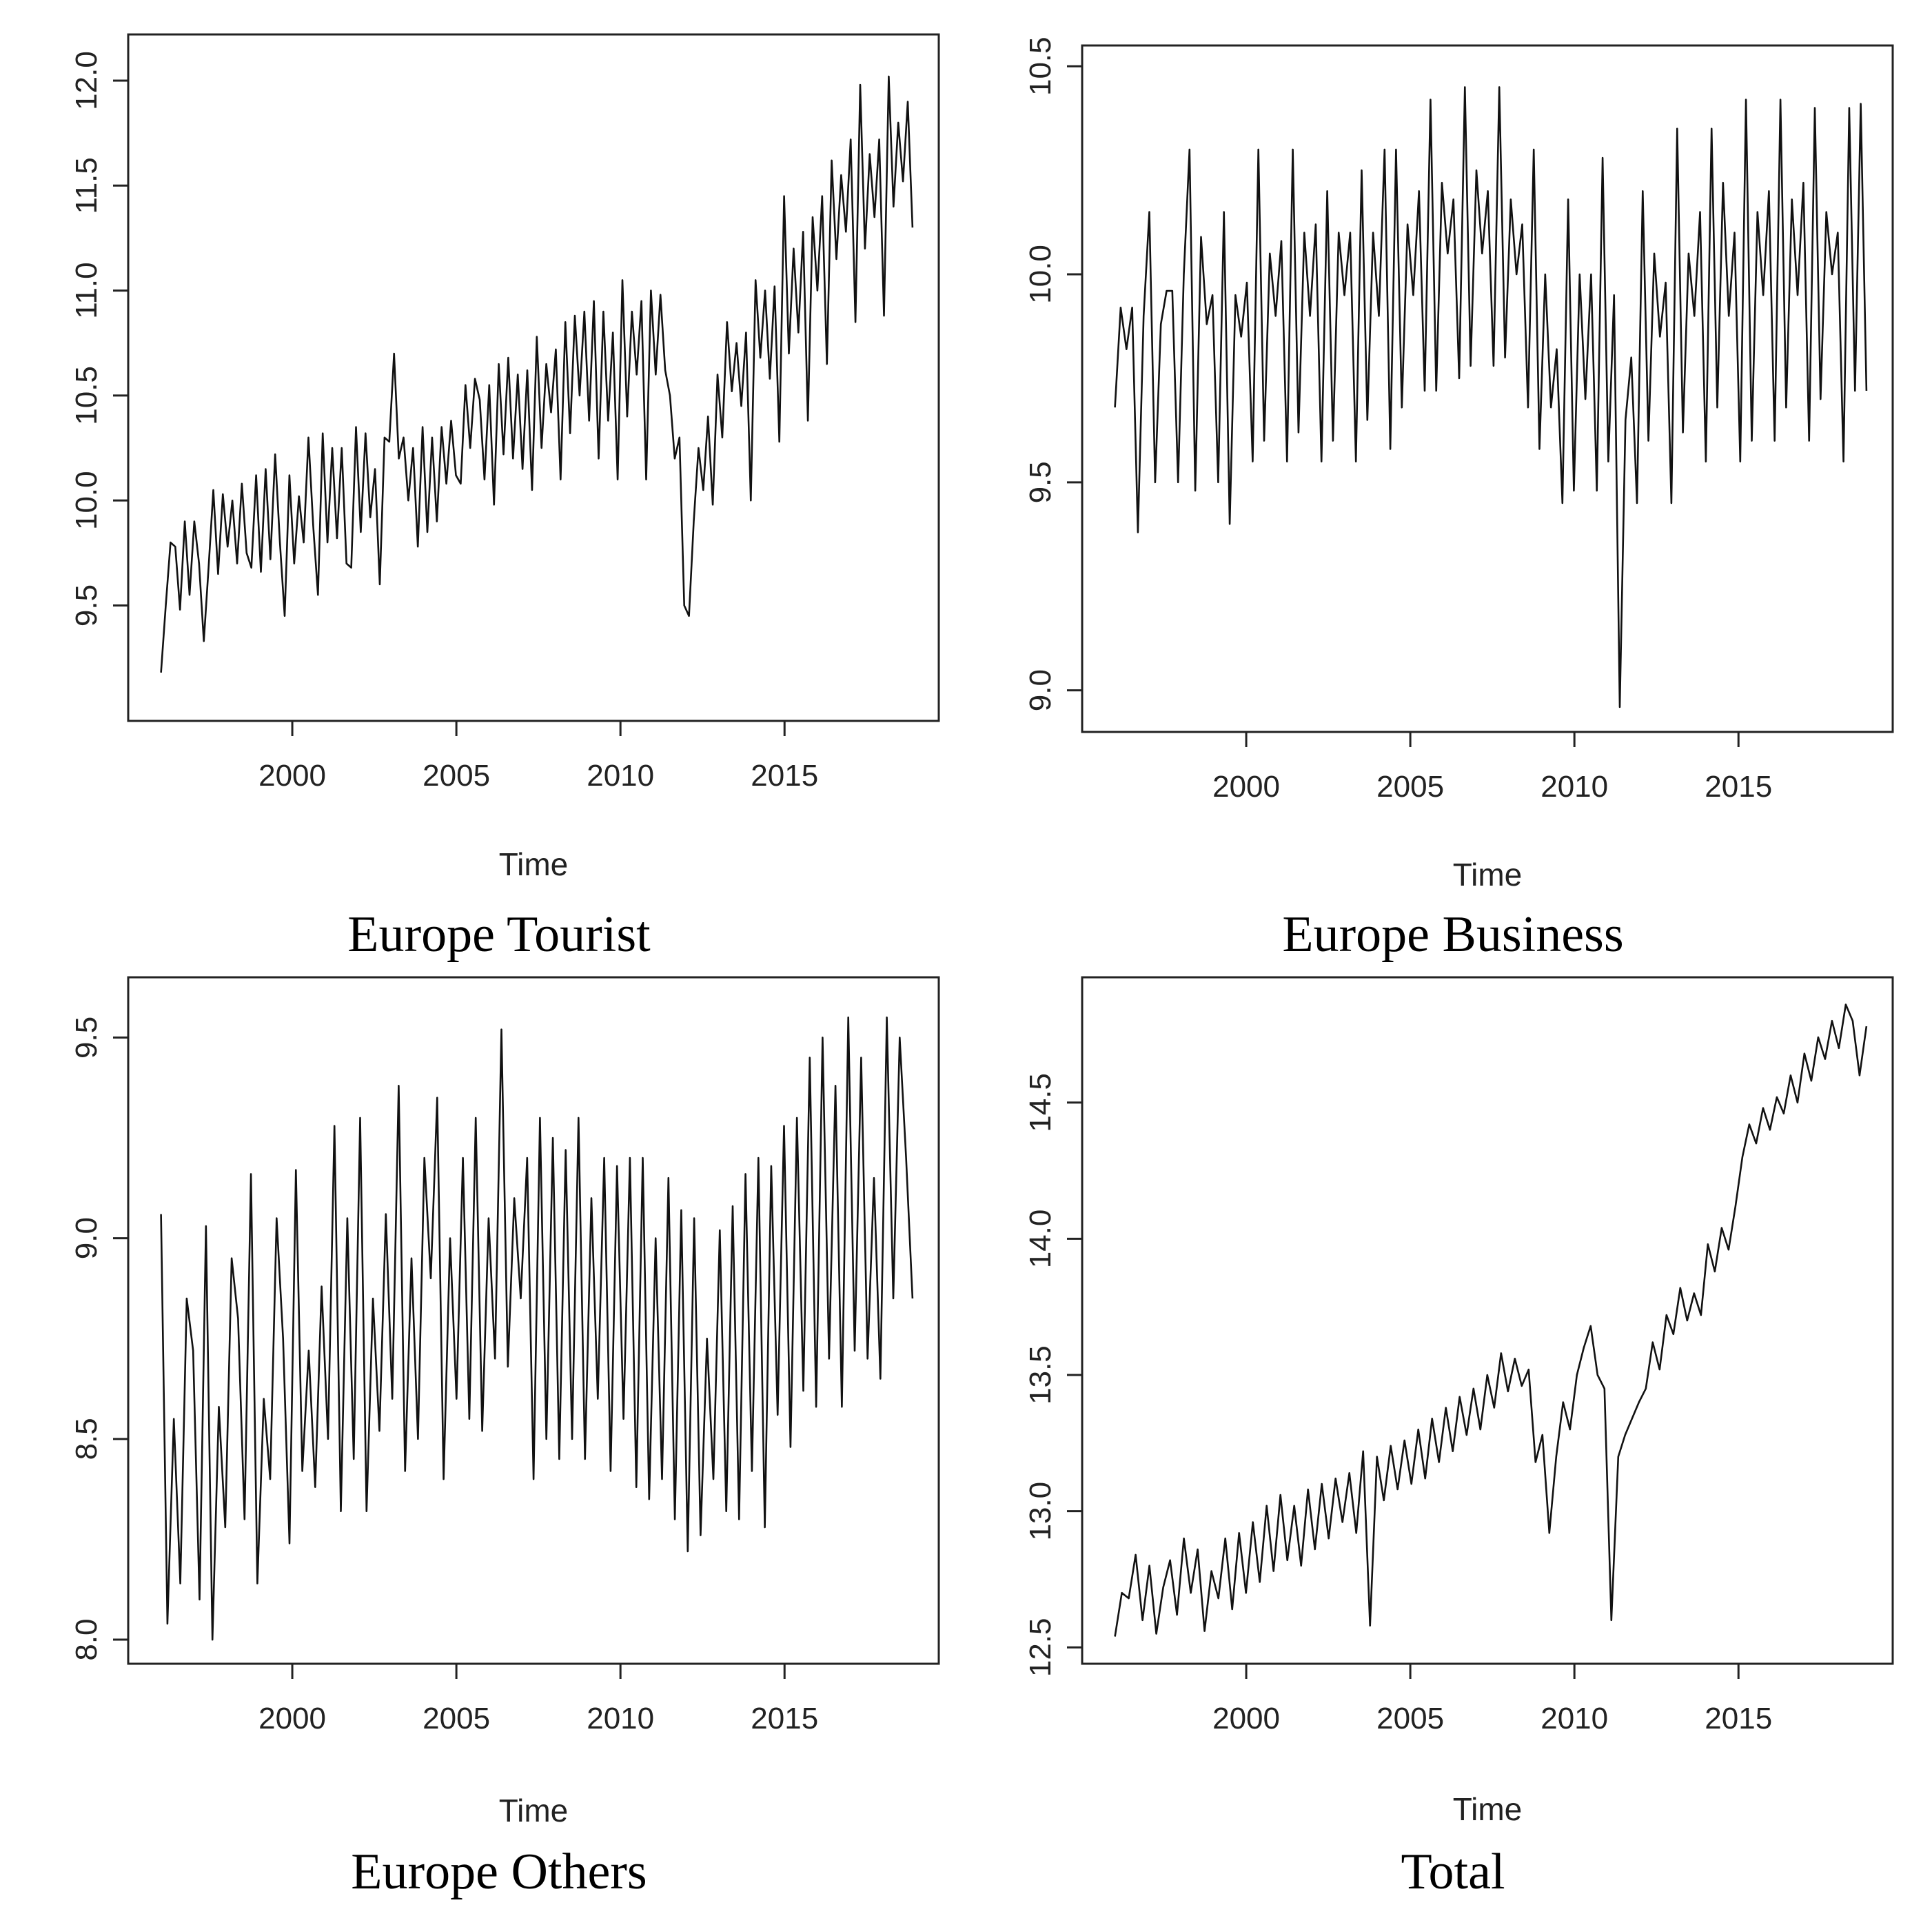 This screenshot has height=1916, width=1932. Describe the element at coordinates (1452, 934) in the screenshot. I see `panel-caption: Europe Business` at that location.